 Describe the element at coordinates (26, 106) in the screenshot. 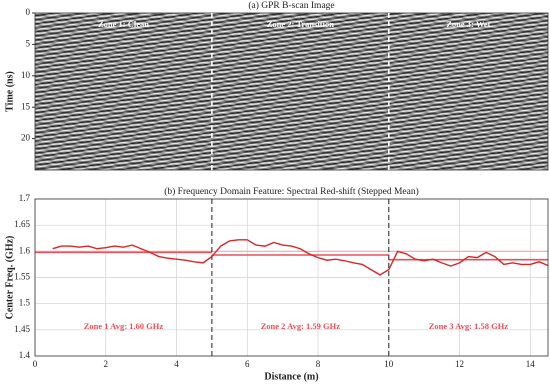

I see `y-tick-label: 15` at that location.